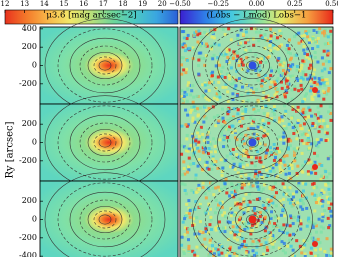  Describe the element at coordinates (315, 90) in the screenshot. I see `residual-spot` at that location.